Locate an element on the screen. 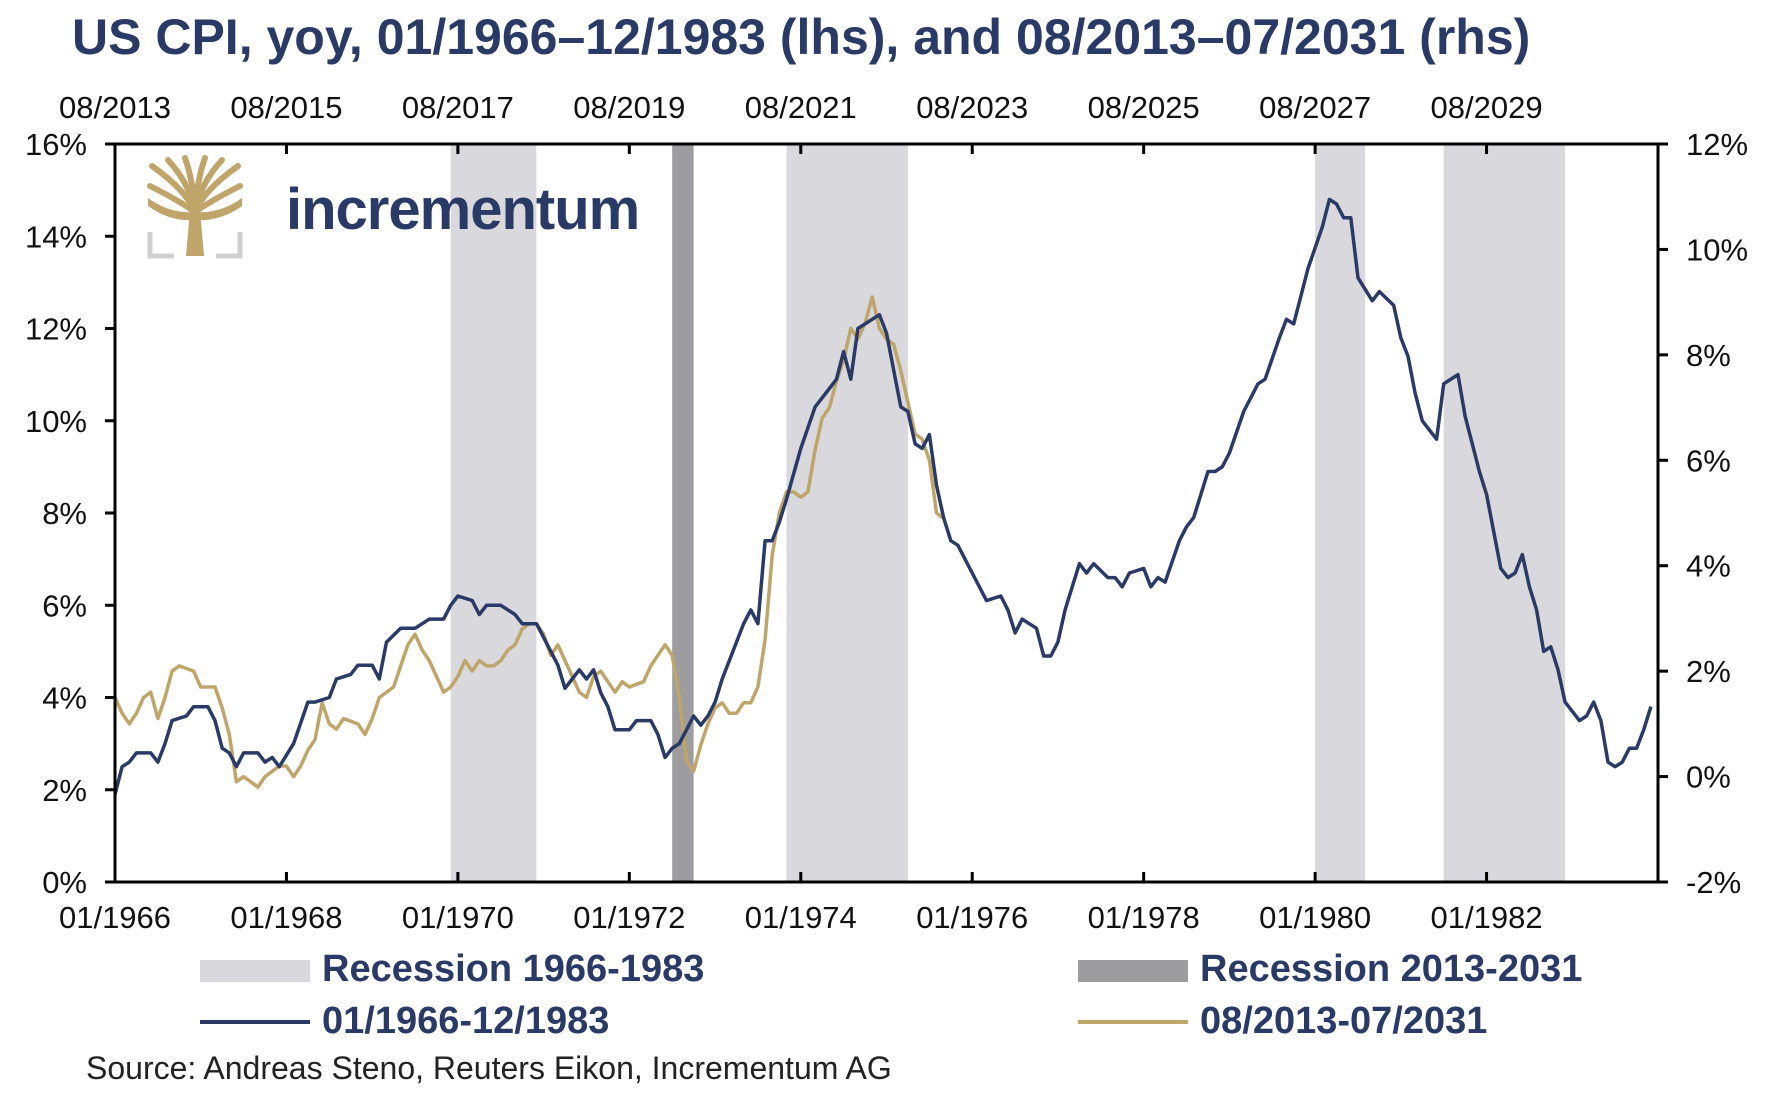 This screenshot has height=1097, width=1765. x-top-tick-label: 08/2023 is located at coordinates (972, 107).